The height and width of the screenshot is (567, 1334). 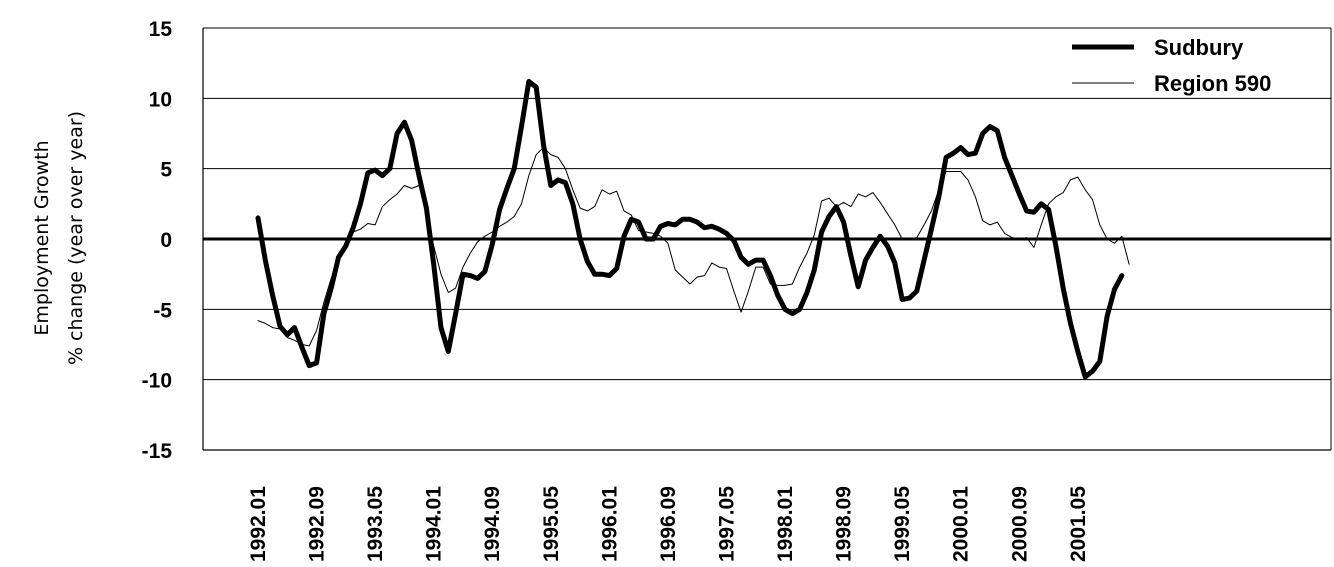 What do you see at coordinates (961, 524) in the screenshot?
I see `x-tick-label: 2000.01` at bounding box center [961, 524].